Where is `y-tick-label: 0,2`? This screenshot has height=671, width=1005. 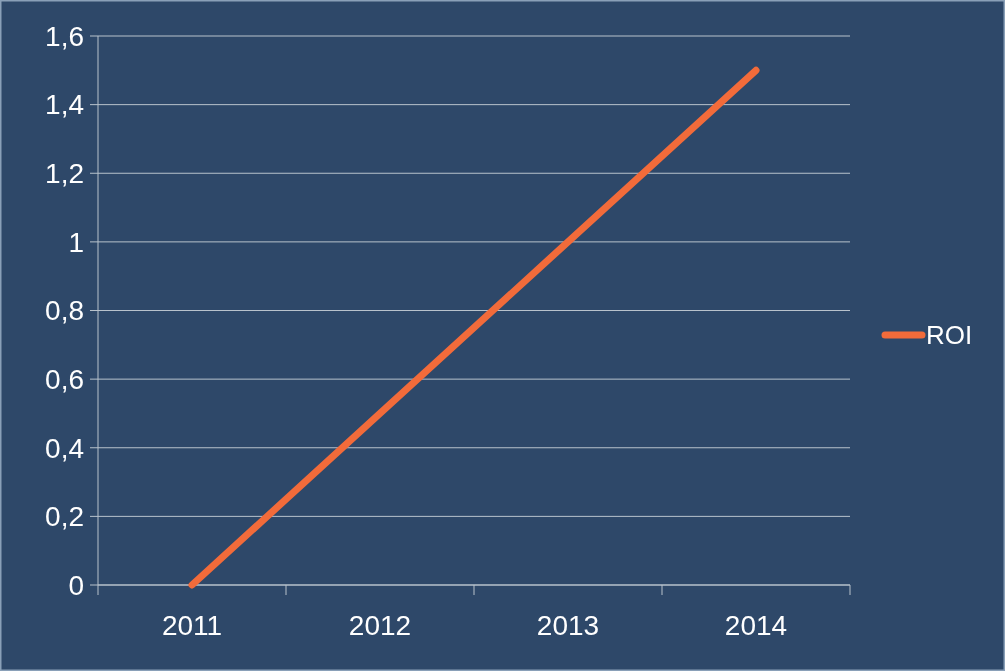 y-tick-label: 0,2 is located at coordinates (64, 517).